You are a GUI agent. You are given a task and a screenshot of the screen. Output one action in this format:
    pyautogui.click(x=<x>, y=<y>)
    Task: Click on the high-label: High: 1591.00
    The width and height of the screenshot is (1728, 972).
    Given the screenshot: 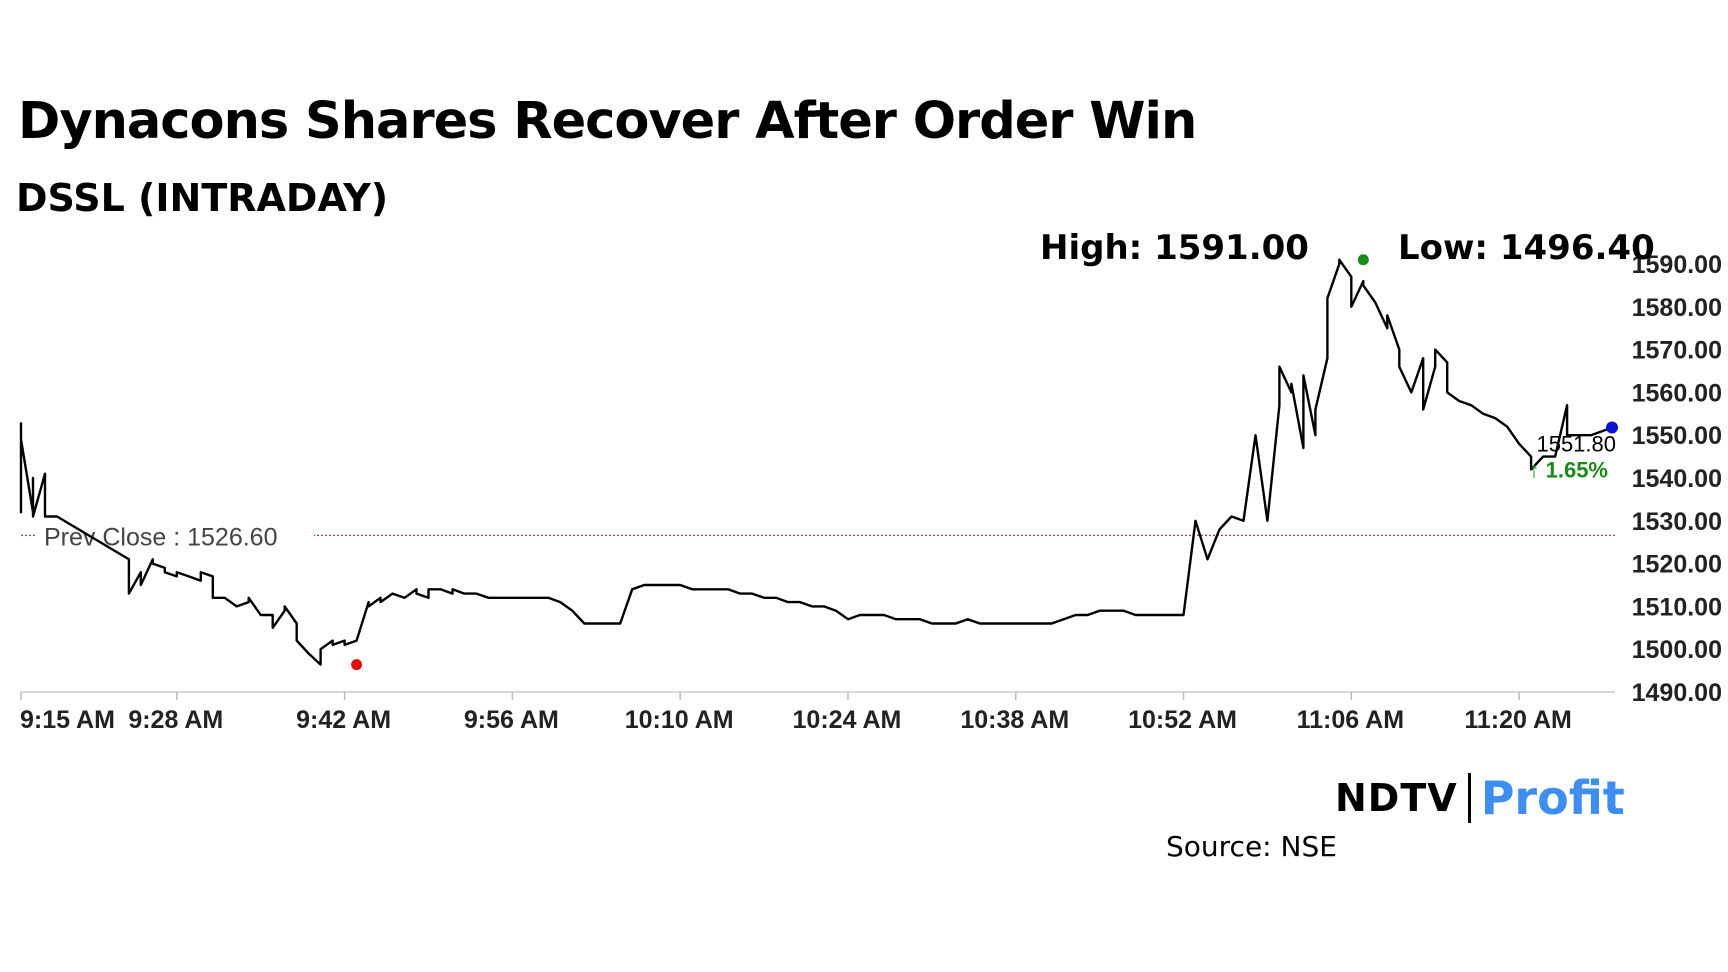 What is the action you would take?
    pyautogui.click(x=1174, y=248)
    